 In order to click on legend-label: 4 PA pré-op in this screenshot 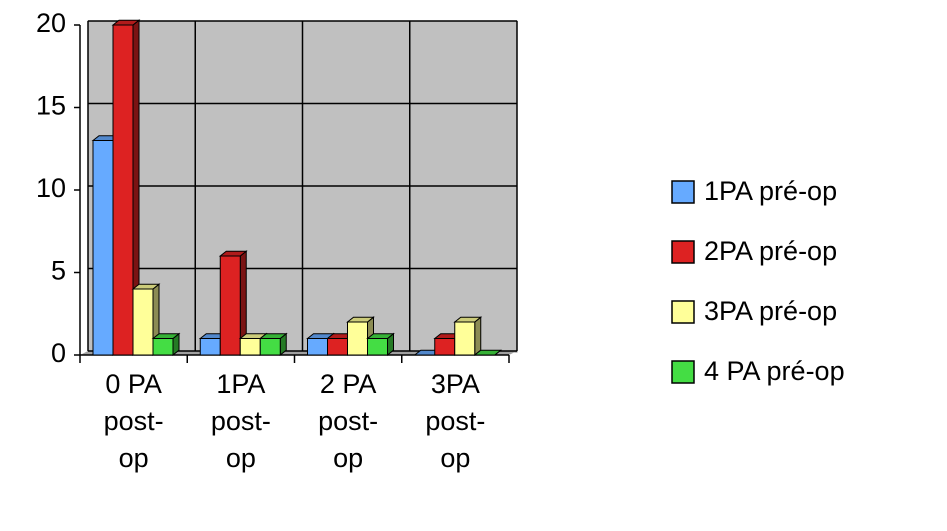, I will do `click(774, 371)`.